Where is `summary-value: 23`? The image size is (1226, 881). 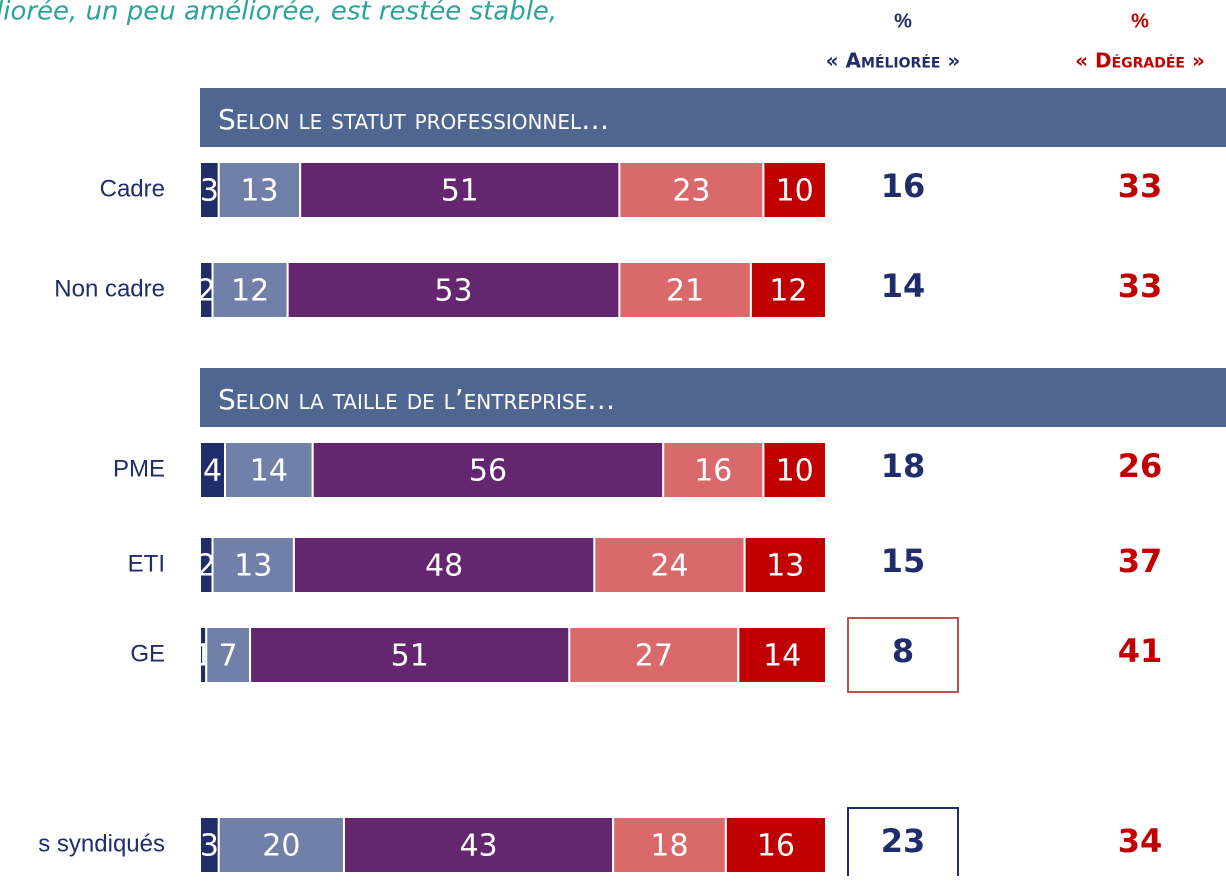
summary-value: 23 is located at coordinates (903, 841).